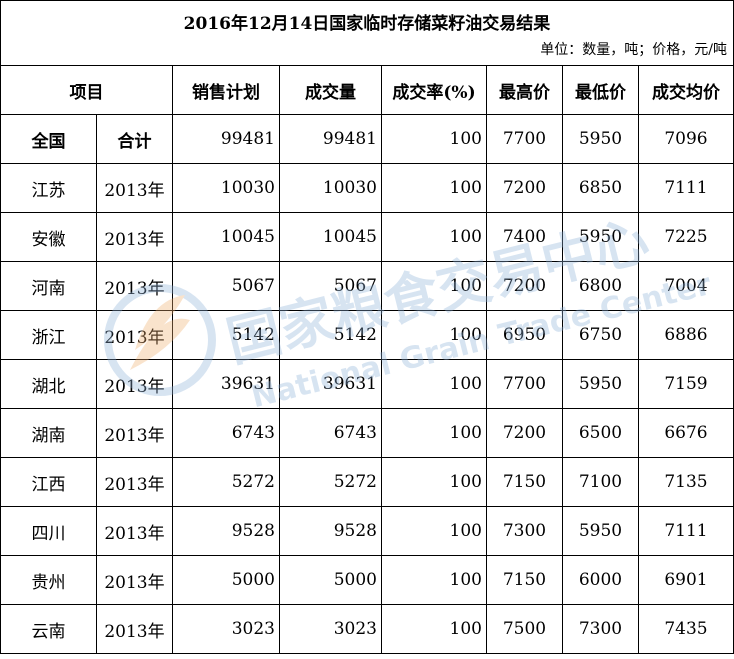  Describe the element at coordinates (367, 531) in the screenshot. I see `table-row: 四川 2013年 9528 9528 100 7300 5950 7111` at that location.